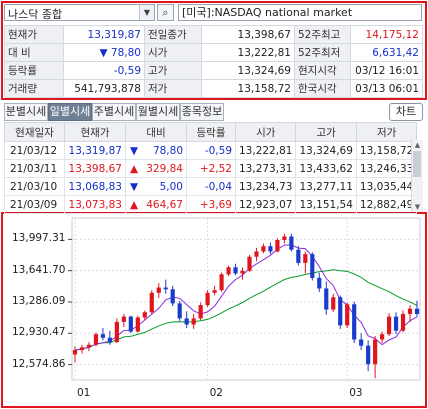  What do you see at coordinates (386, 186) in the screenshot?
I see `cell-low: 13,035,44` at bounding box center [386, 186].